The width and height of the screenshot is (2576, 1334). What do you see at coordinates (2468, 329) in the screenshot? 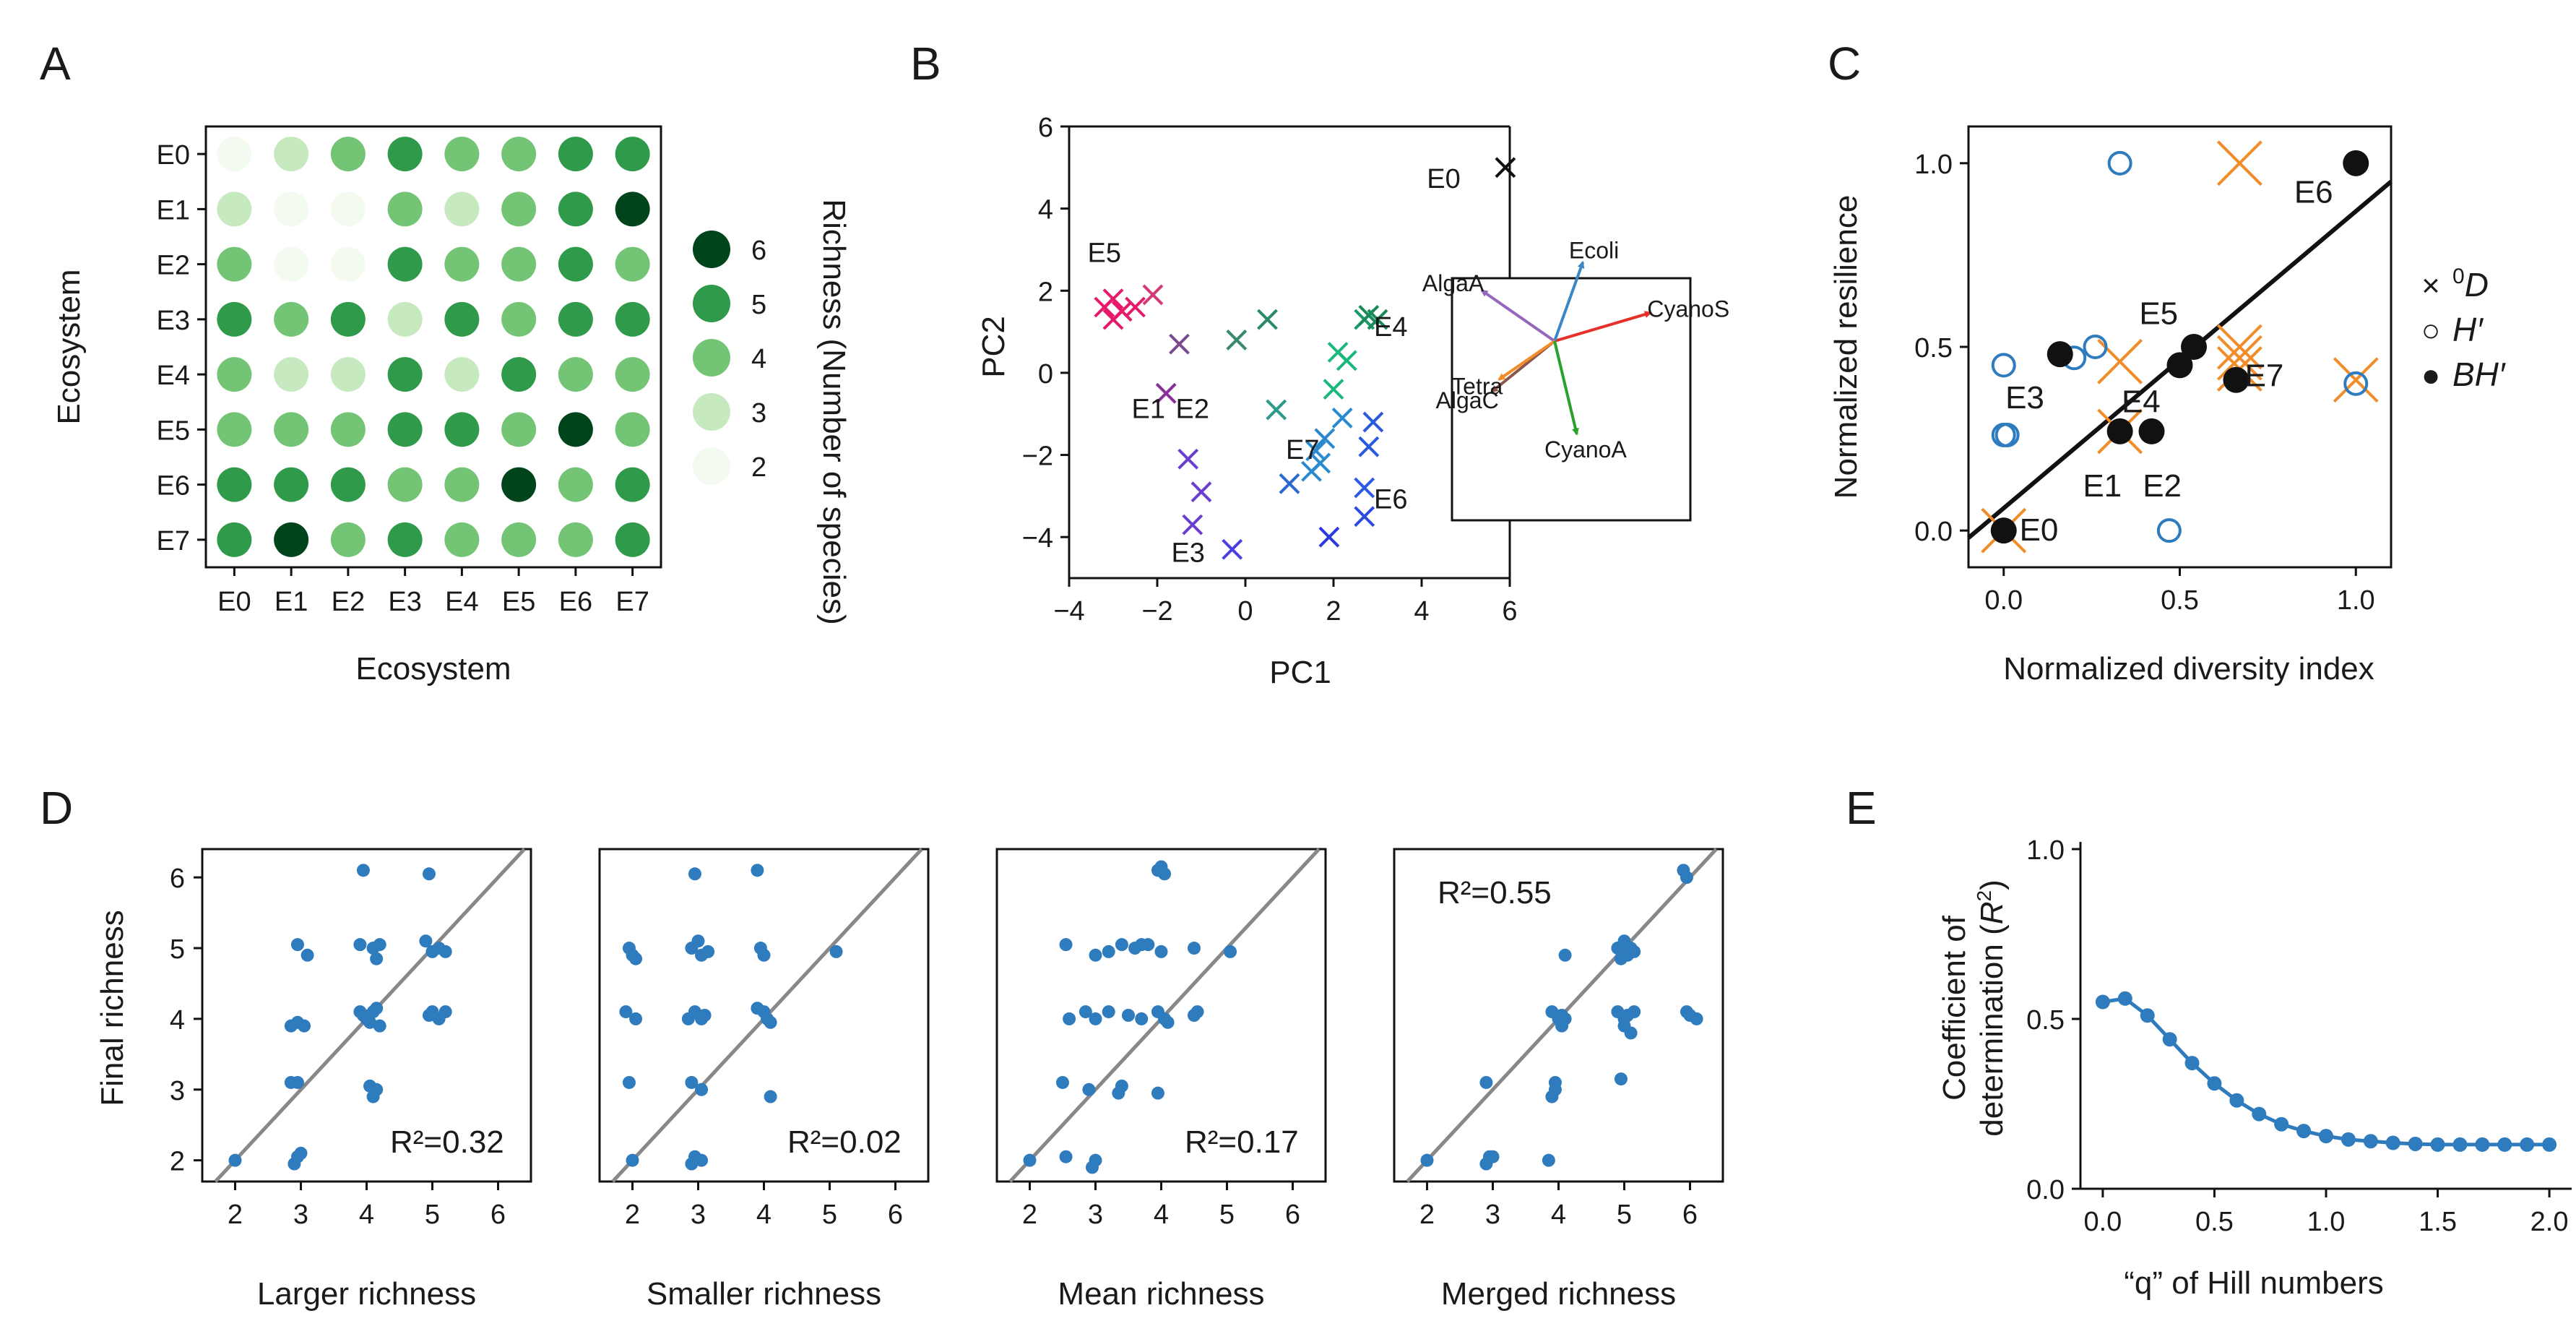
I see `resilience-legend-label-1: H′` at bounding box center [2468, 329].